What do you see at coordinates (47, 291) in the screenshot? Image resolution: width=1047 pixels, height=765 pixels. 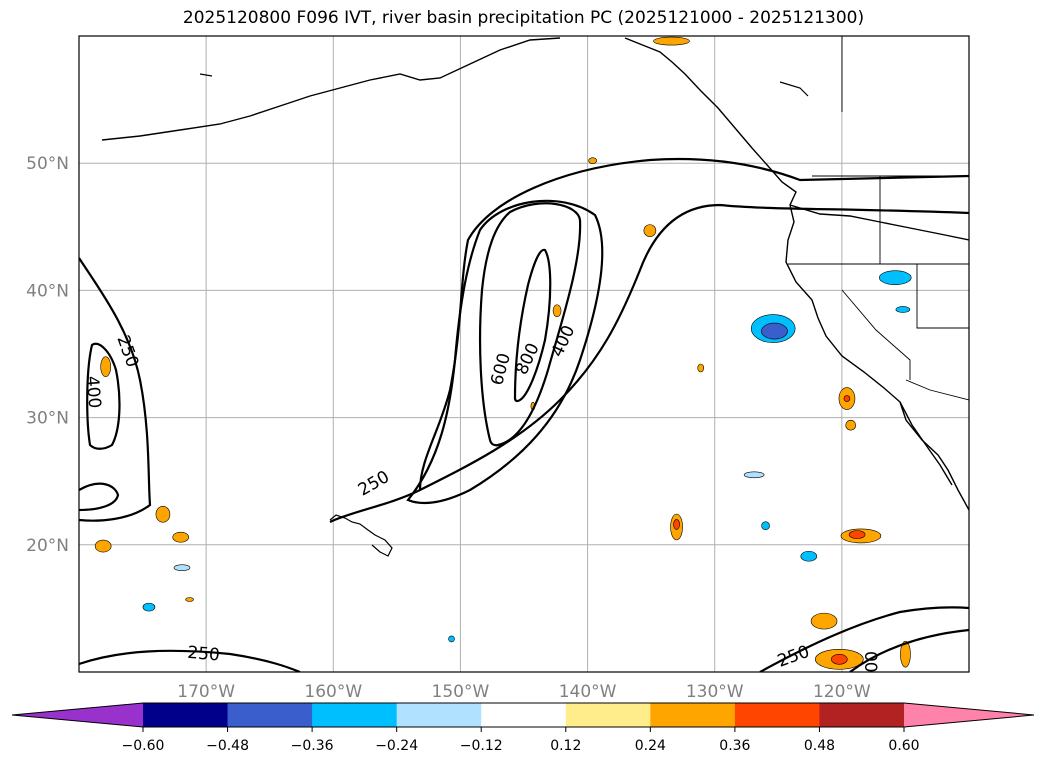 I see `latitude-label: 40°N` at bounding box center [47, 291].